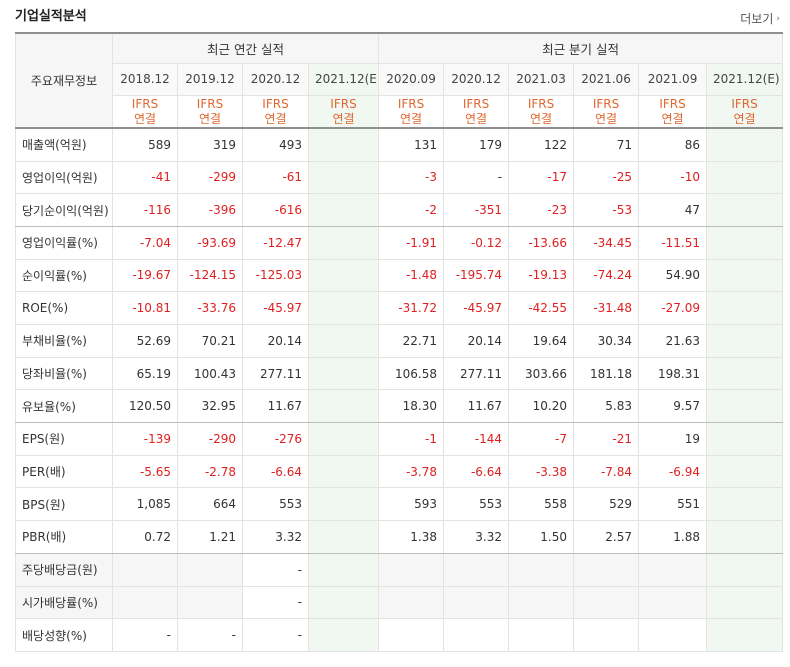 The width and height of the screenshot is (790, 667). Describe the element at coordinates (399, 177) in the screenshot. I see `table-row: 영업이익(억원) -41 -299 -61 -3- -17 -25 -10` at that location.